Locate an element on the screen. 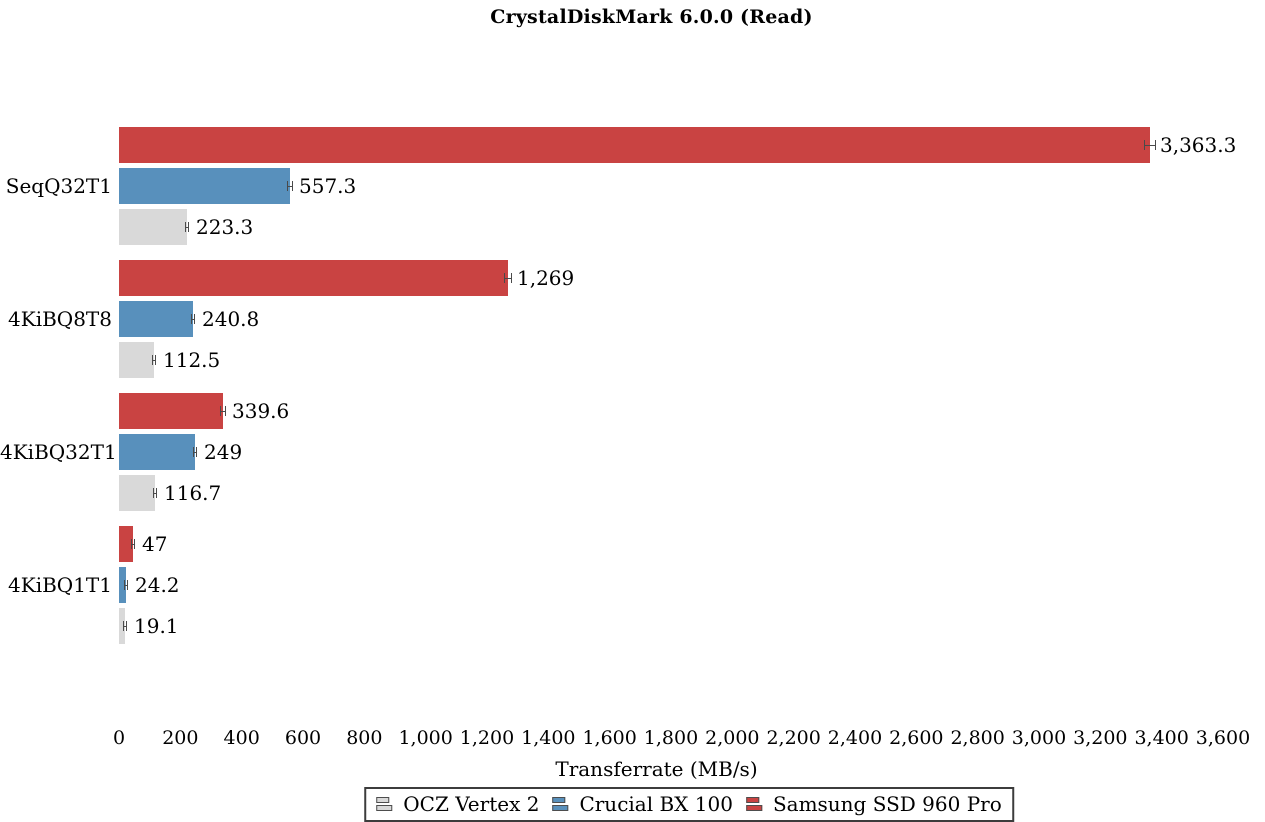 Image resolution: width=1265 pixels, height=822 pixels. value-label-crucial-bx-100-4kibq8t8: 240.8 is located at coordinates (231, 319).